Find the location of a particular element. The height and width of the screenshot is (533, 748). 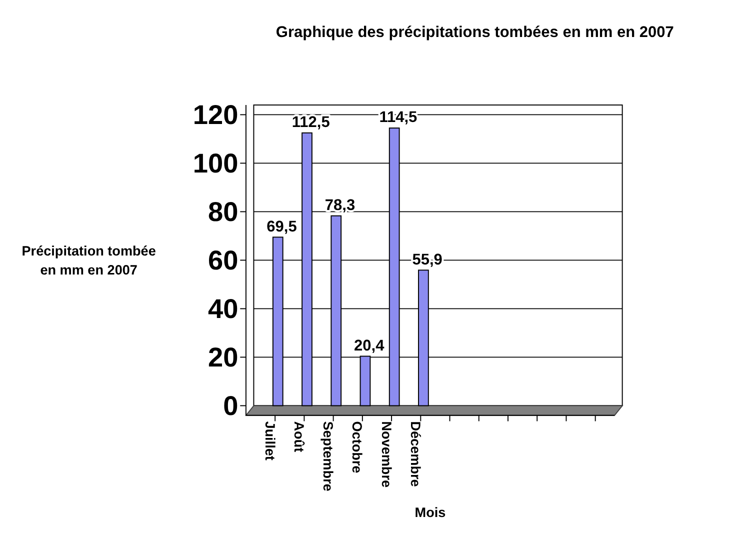

y-axis-title: Précipitation tombée en mm en 2007 is located at coordinates (89, 260).